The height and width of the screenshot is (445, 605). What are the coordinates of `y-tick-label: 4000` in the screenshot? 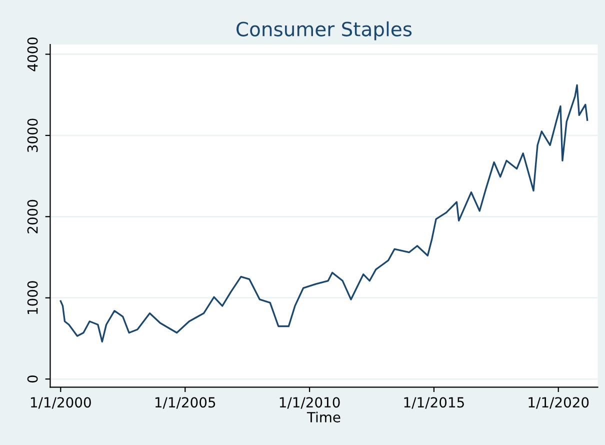 It's located at (32, 54).